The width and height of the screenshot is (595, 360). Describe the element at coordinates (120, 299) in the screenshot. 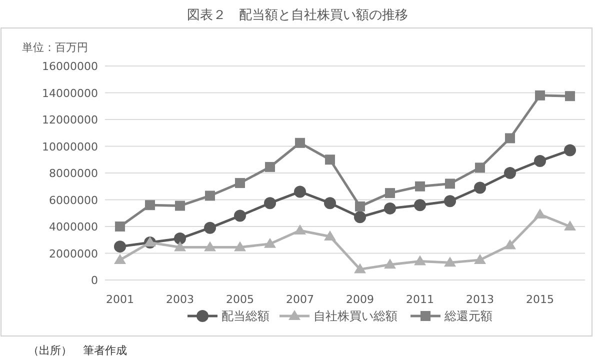

I see `x-tick-label: 2001` at that location.